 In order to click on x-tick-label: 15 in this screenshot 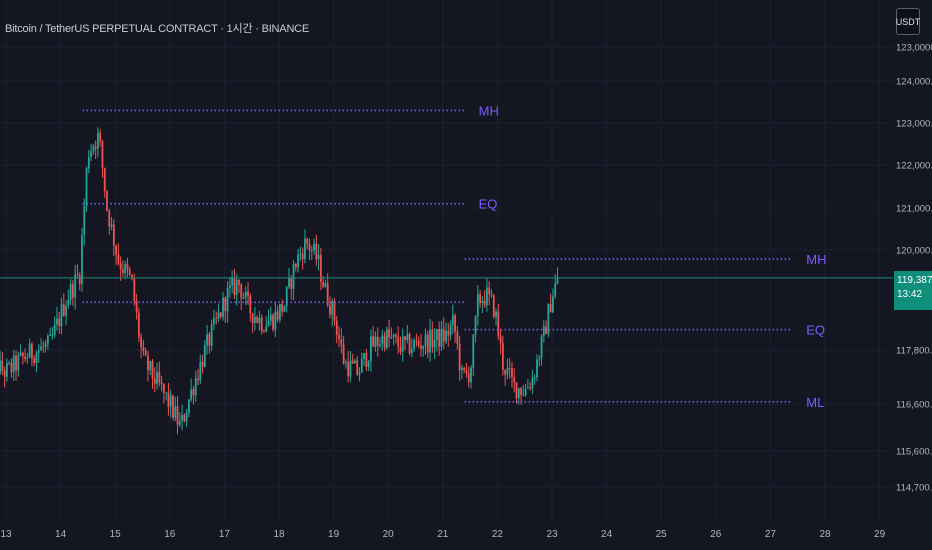, I will do `click(116, 534)`.